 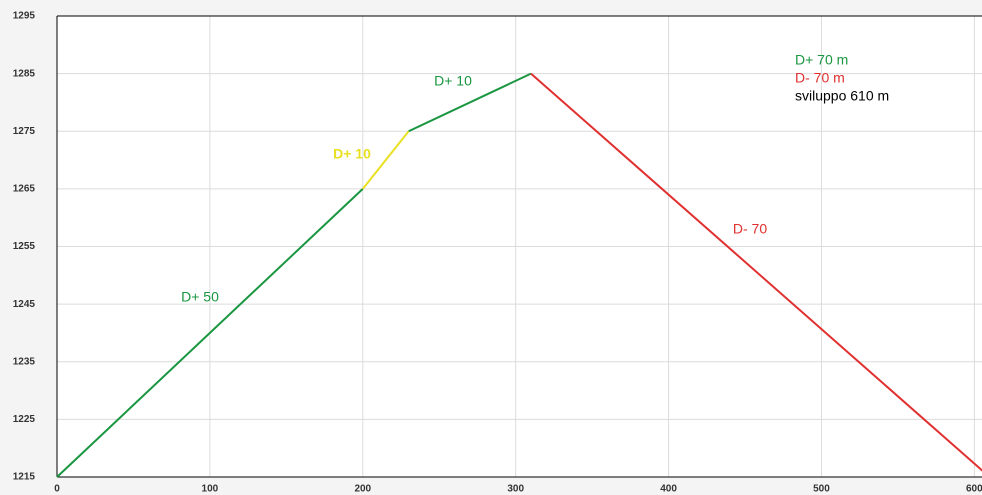 I want to click on x-tick-label: 600, so click(x=974, y=489).